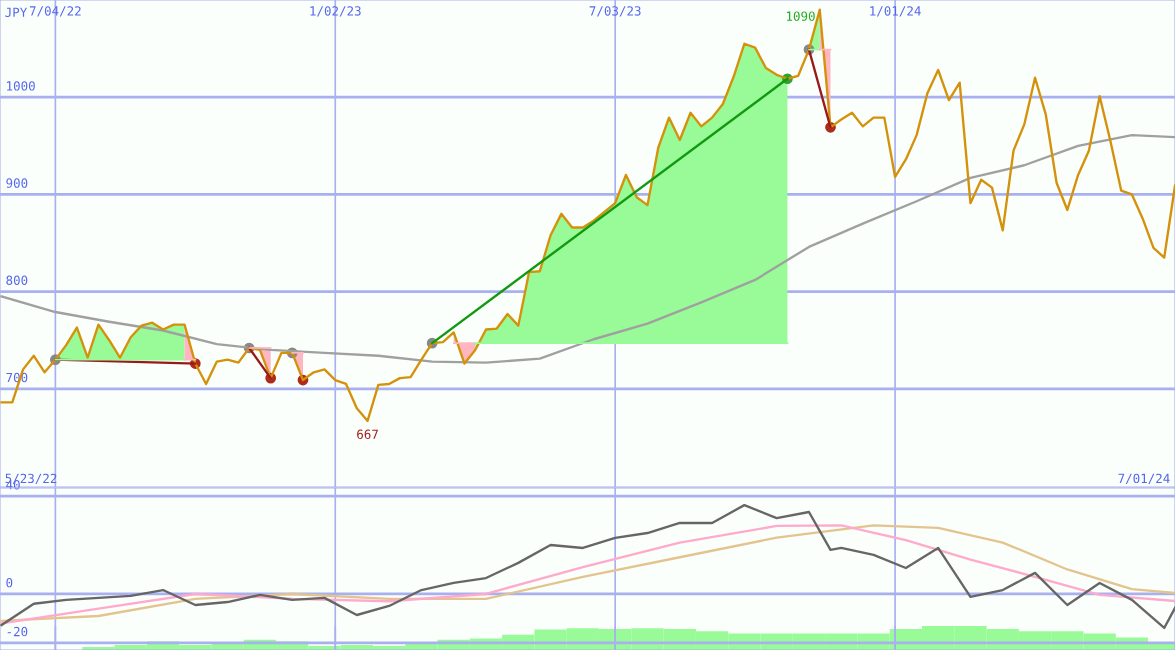  What do you see at coordinates (335, 11) in the screenshot?
I see `x-tick-label: 1/02/23` at bounding box center [335, 11].